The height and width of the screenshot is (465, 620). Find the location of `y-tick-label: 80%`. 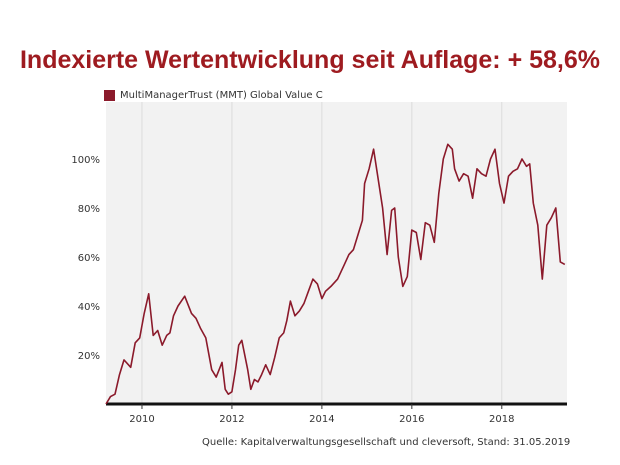

y-tick-label: 80% is located at coordinates (89, 209).